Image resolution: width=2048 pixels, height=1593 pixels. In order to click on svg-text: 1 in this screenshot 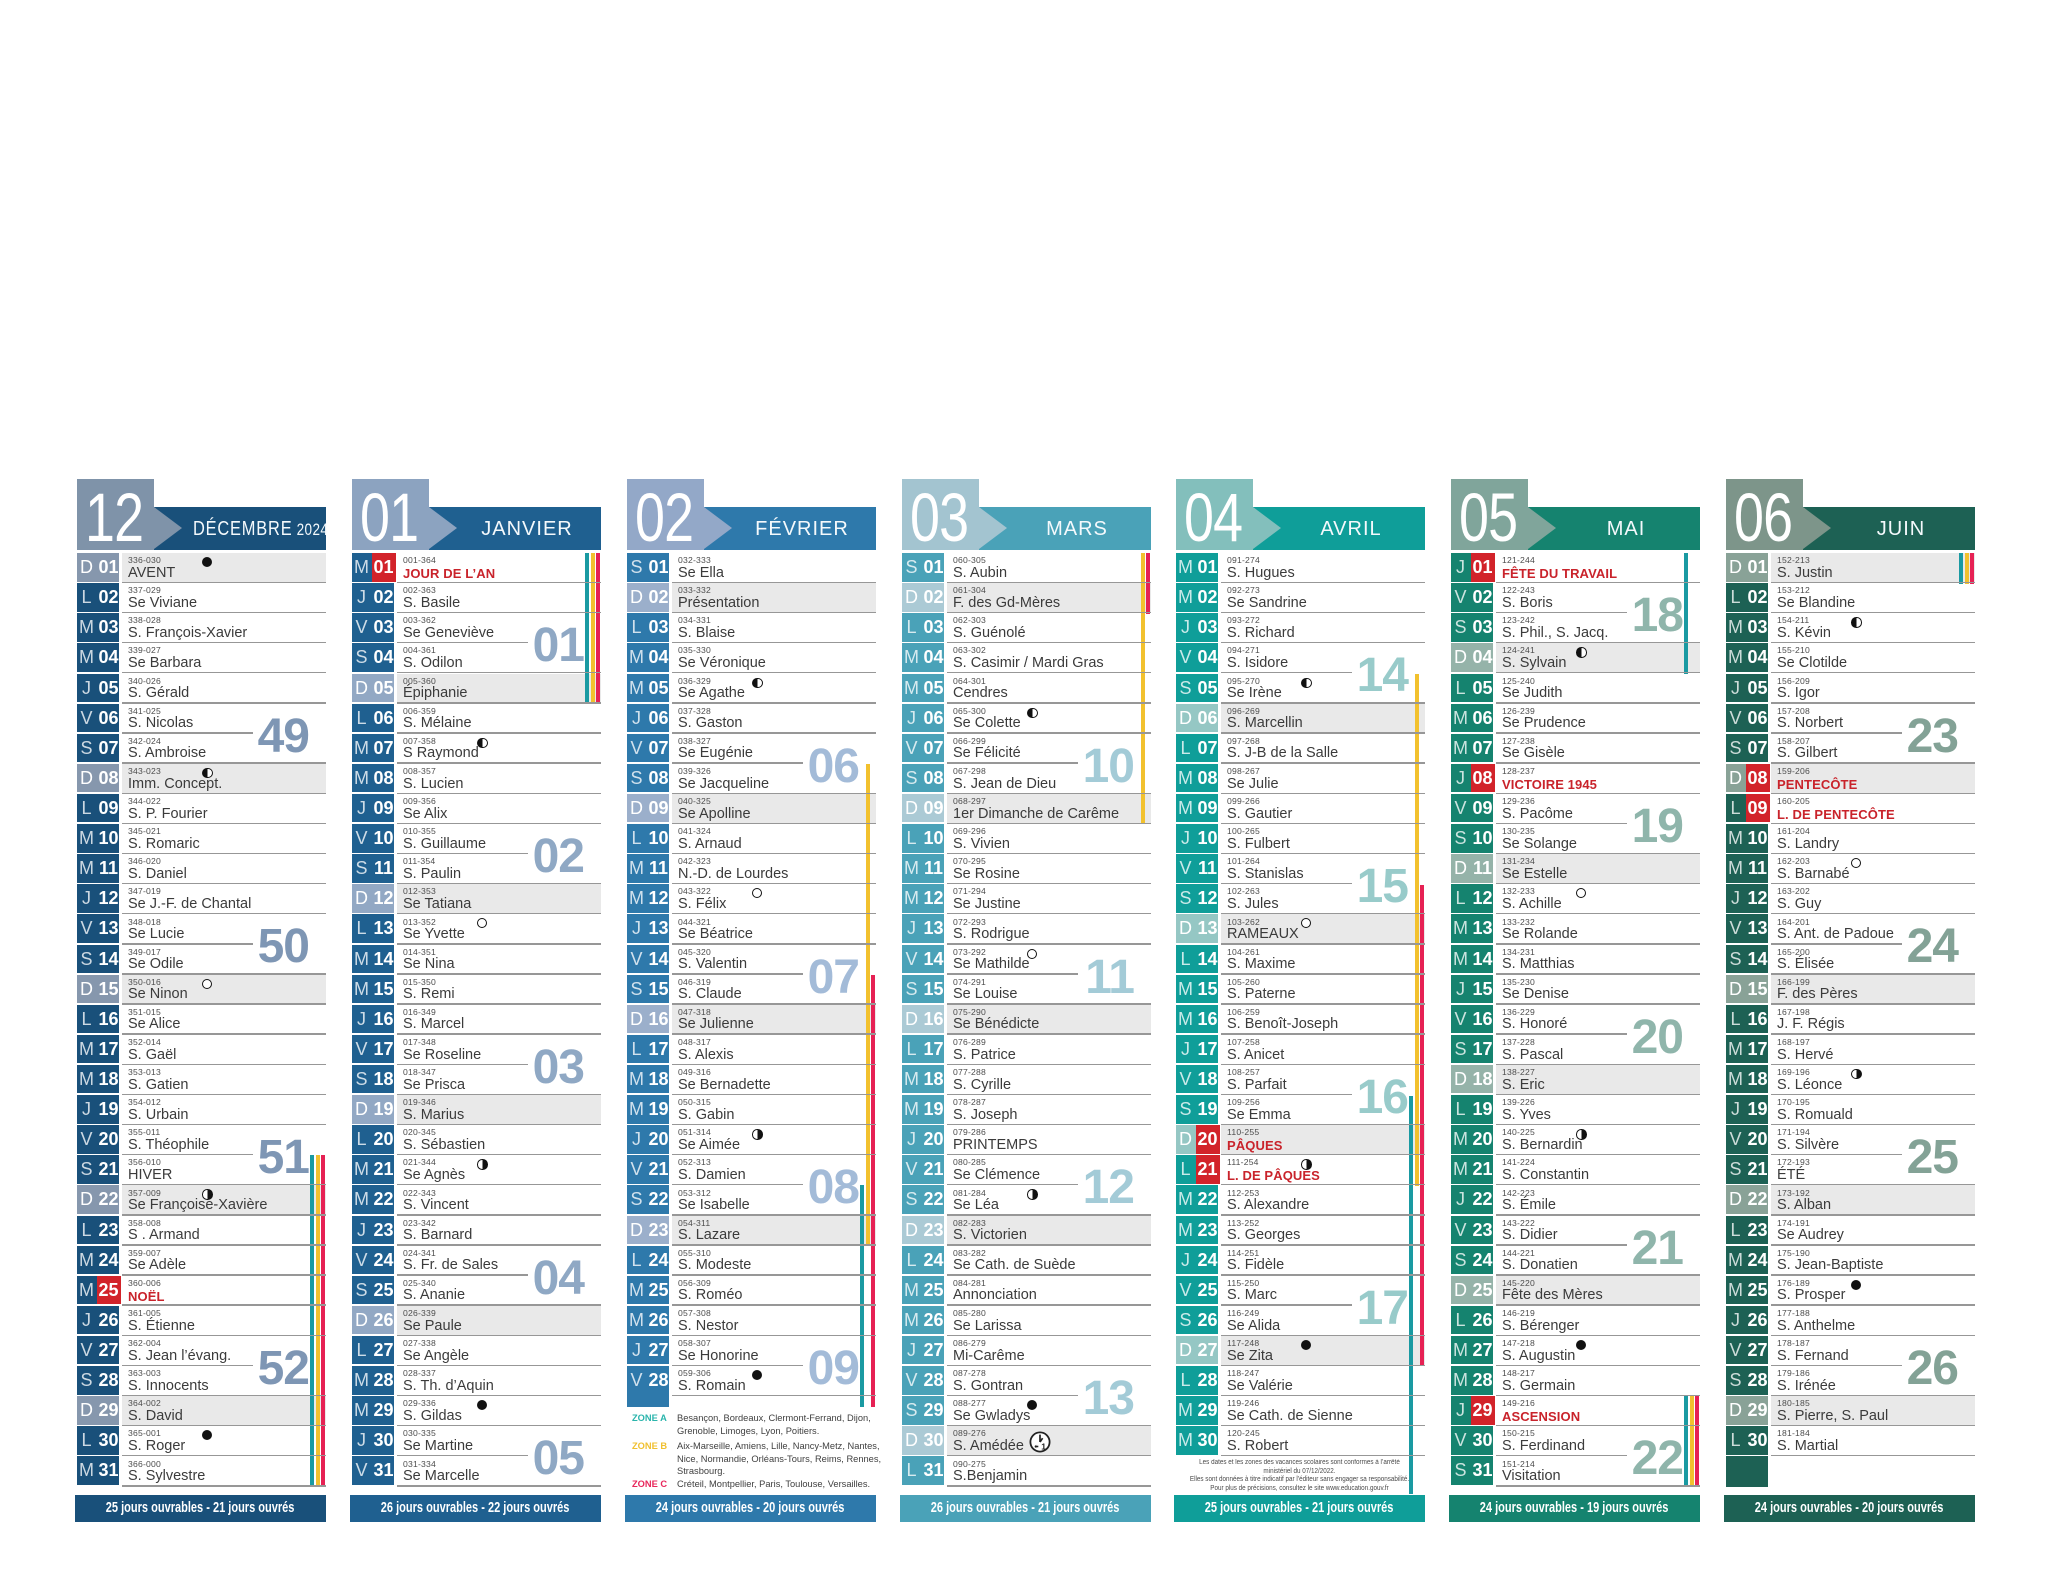, I will do `click(1043, 1446)`.